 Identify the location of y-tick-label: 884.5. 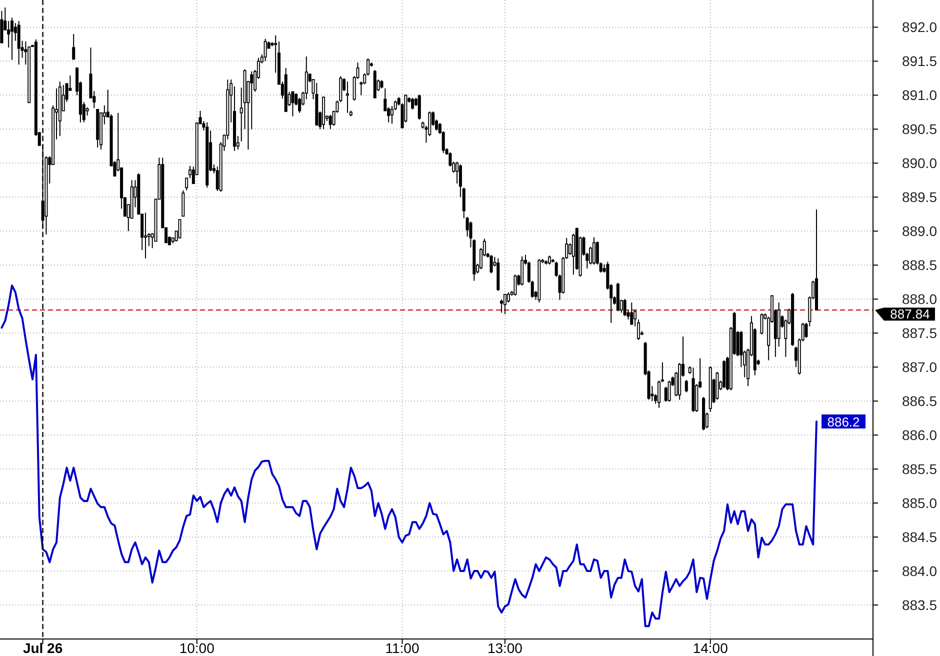
(920, 537).